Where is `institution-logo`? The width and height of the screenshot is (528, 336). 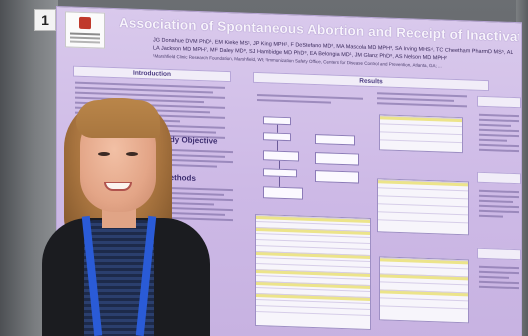 institution-logo is located at coordinates (85, 30).